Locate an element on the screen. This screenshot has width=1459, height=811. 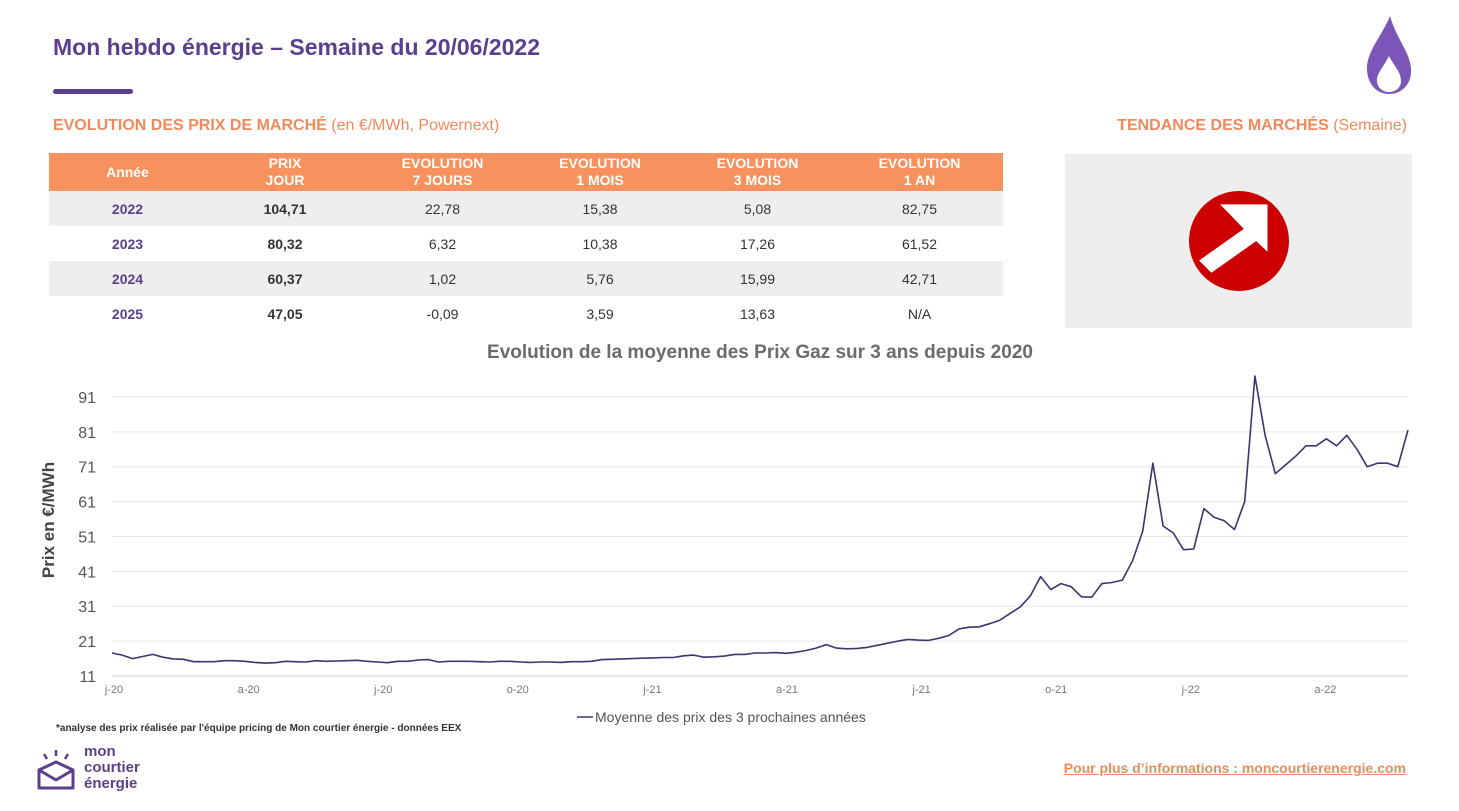
x-tick-label: o-21 is located at coordinates (1056, 690).